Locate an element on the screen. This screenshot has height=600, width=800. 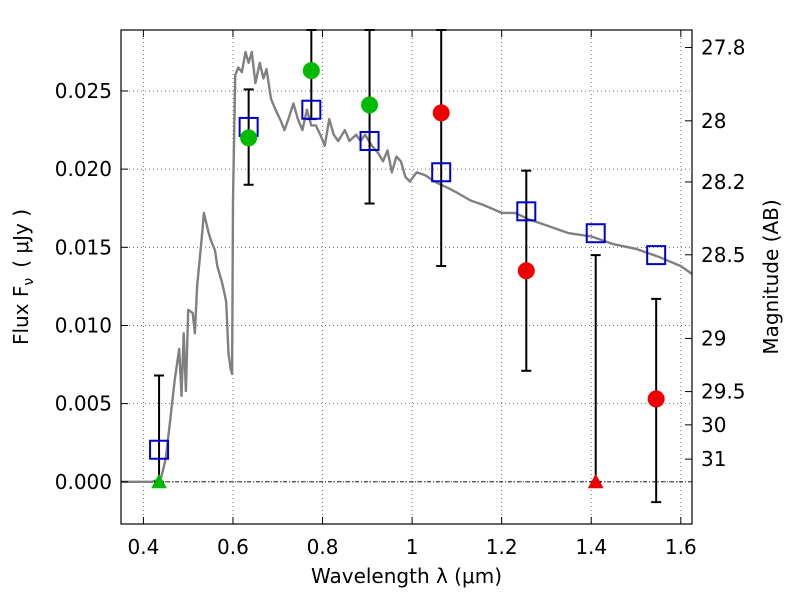
x-axis-label: Wavelength λ (μm) is located at coordinates (406, 576).